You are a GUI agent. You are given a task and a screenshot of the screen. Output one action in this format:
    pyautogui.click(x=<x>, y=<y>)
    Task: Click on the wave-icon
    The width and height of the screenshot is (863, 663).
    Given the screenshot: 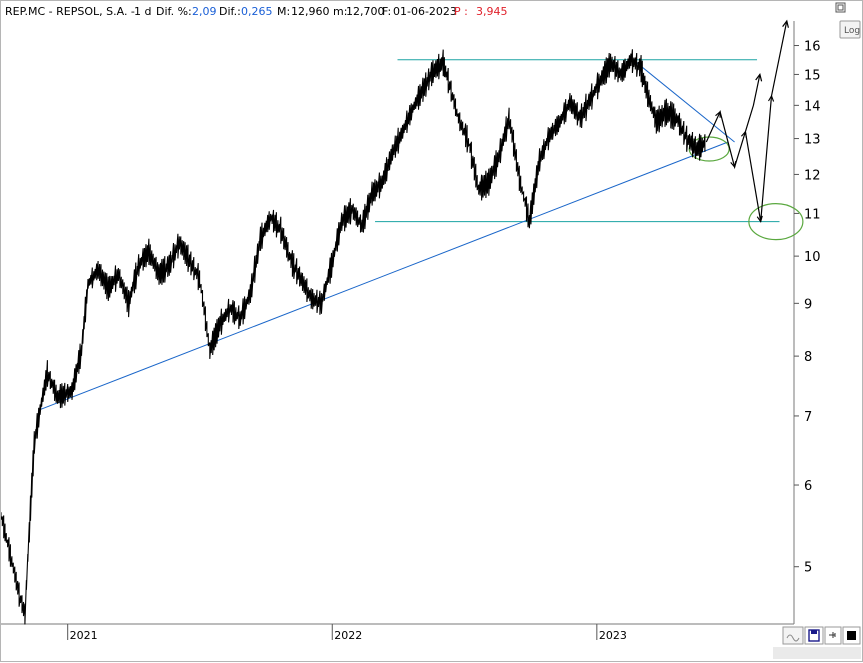 What is the action you would take?
    pyautogui.click(x=793, y=635)
    